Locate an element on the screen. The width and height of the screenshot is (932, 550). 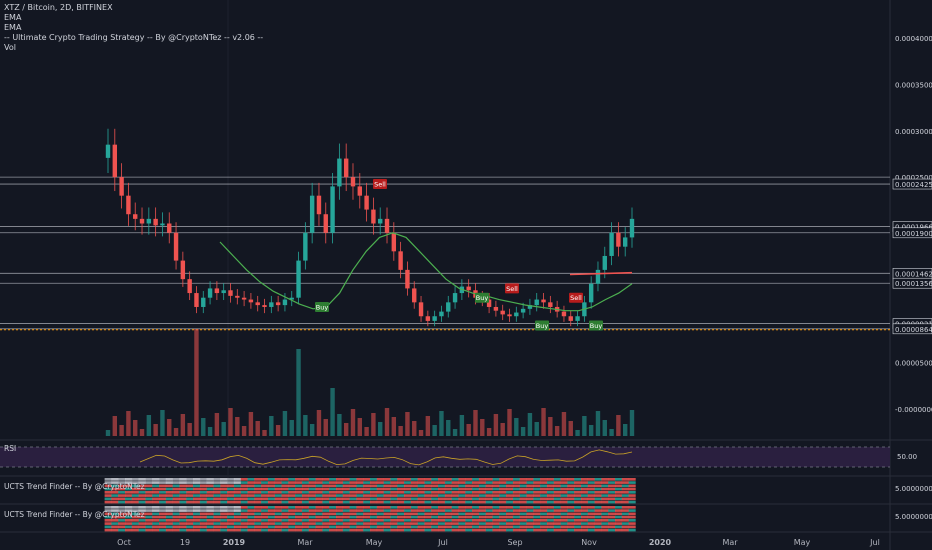
legend-ema-2: EMA is located at coordinates (13, 27).